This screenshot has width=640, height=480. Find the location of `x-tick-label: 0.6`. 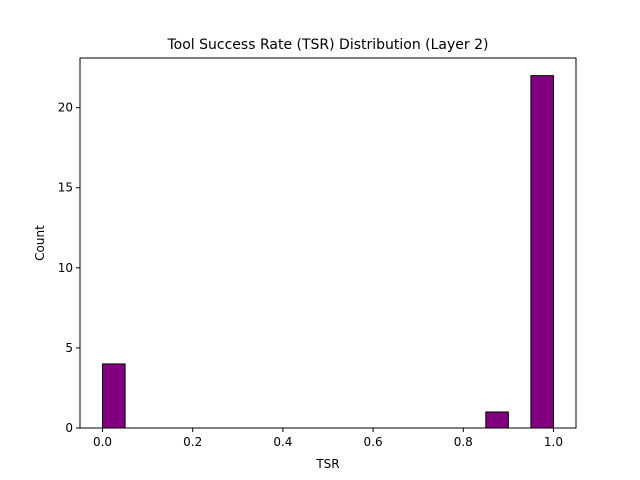

x-tick-label: 0.6 is located at coordinates (373, 442).